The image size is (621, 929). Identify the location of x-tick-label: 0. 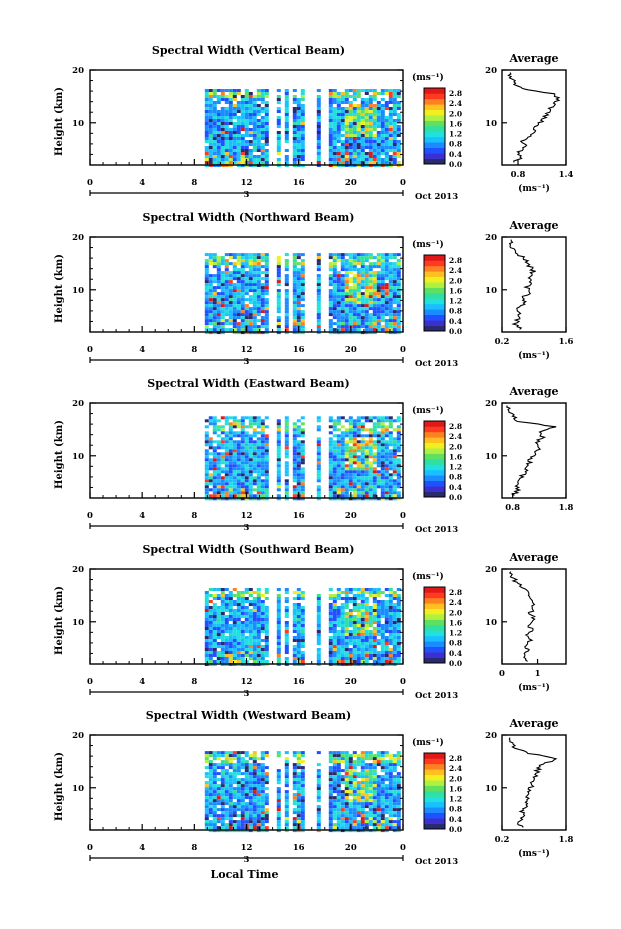
(90, 682).